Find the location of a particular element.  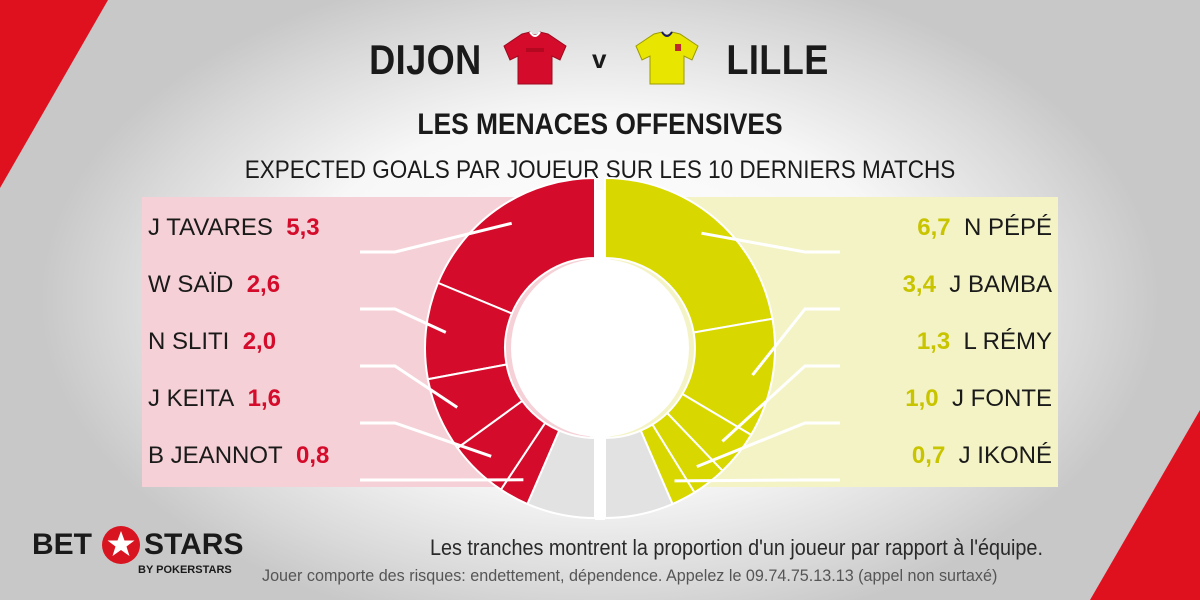

player-name: N PÉPÉ is located at coordinates (1007, 227).